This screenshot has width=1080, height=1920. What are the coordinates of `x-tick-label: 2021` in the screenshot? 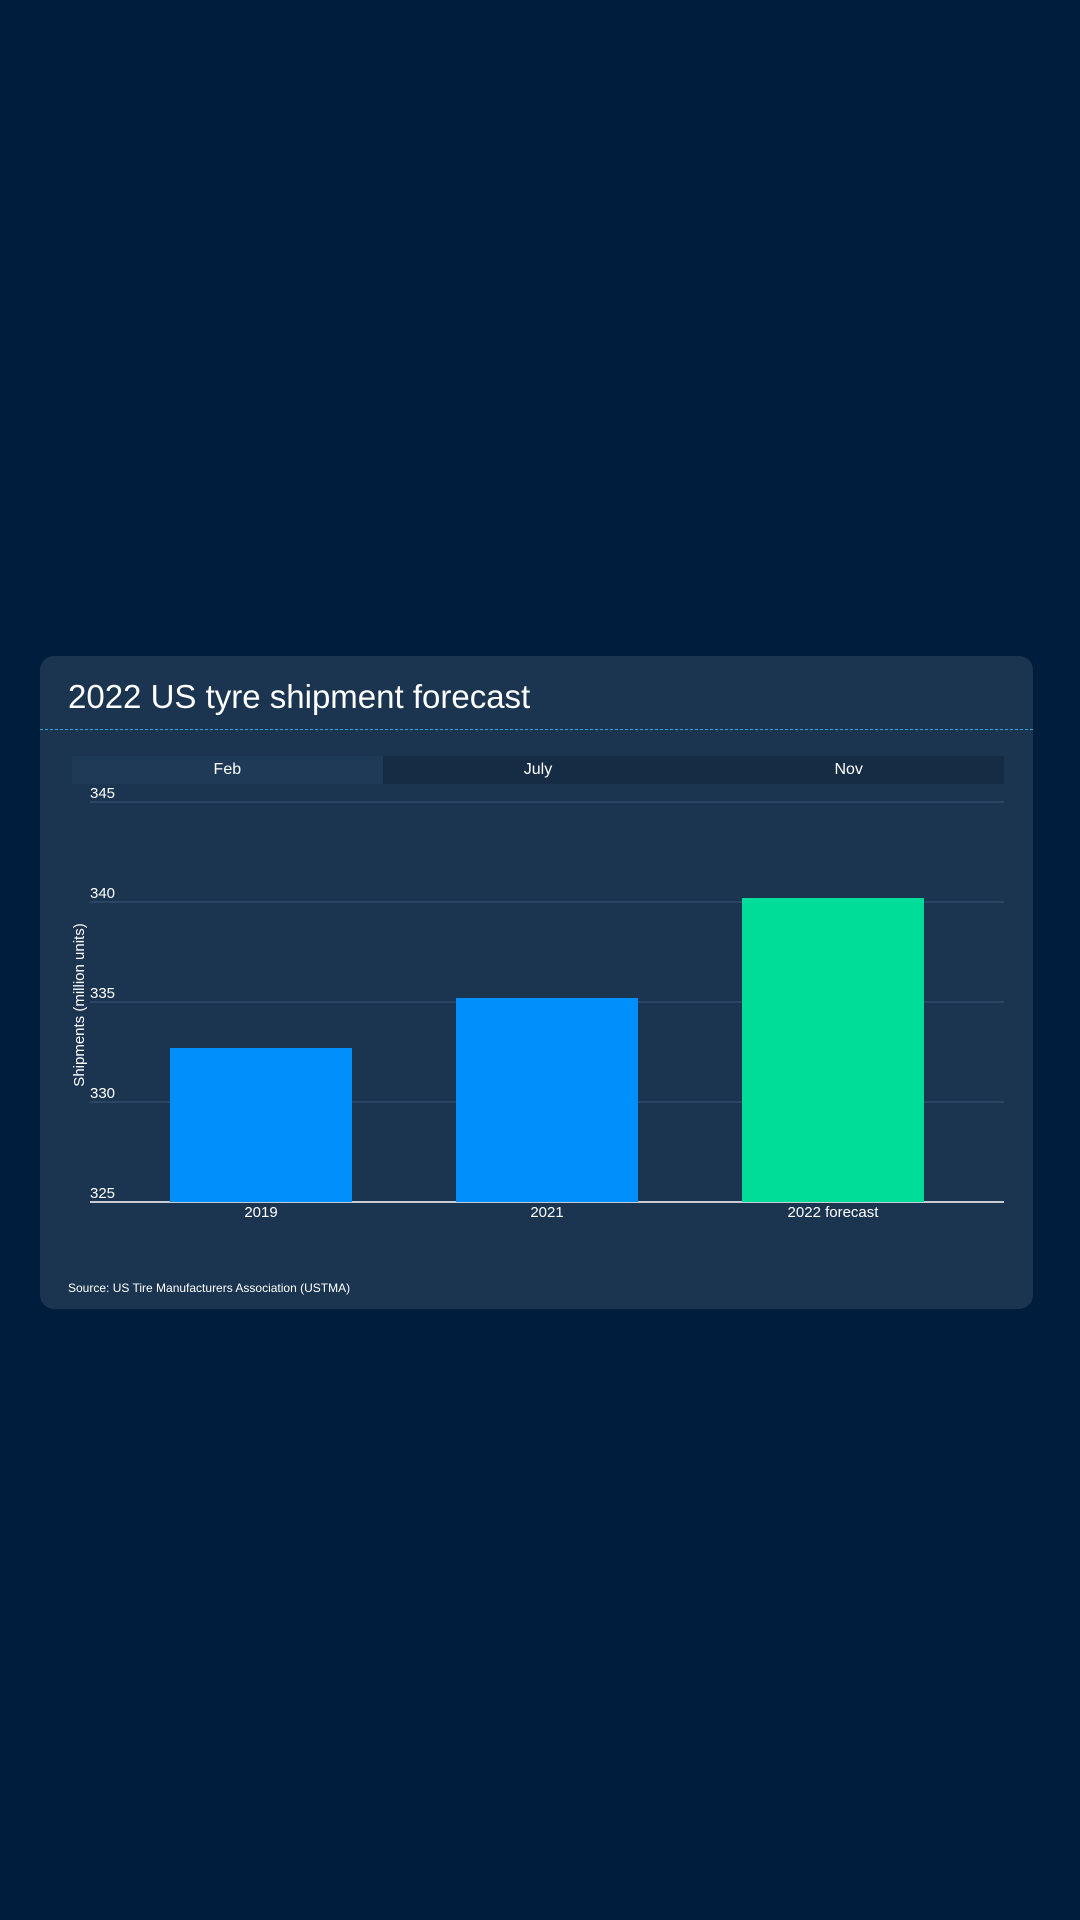 It's located at (546, 1212).